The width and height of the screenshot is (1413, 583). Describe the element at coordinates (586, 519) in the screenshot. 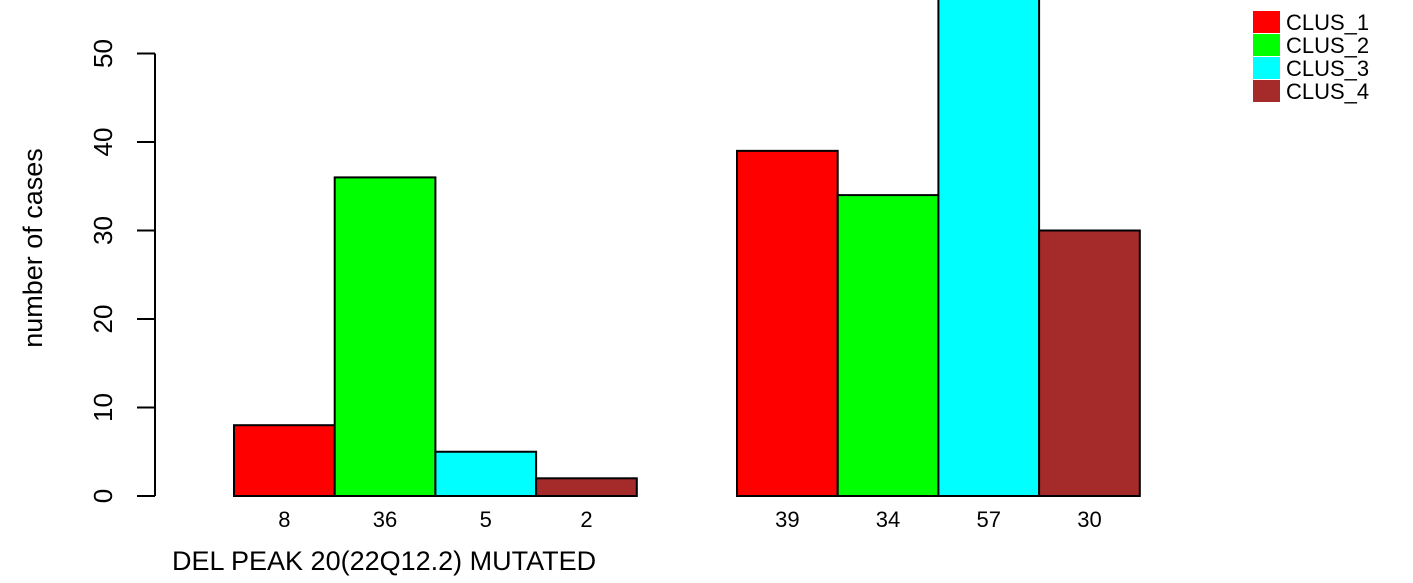

I see `bar-value-label: 2` at that location.